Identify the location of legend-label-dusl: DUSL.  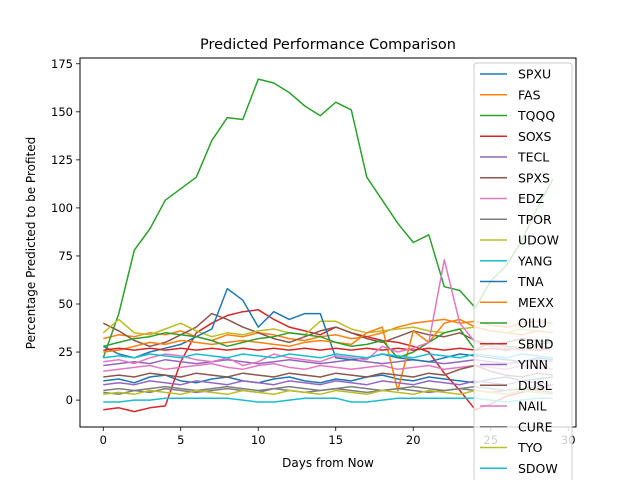
(535, 385).